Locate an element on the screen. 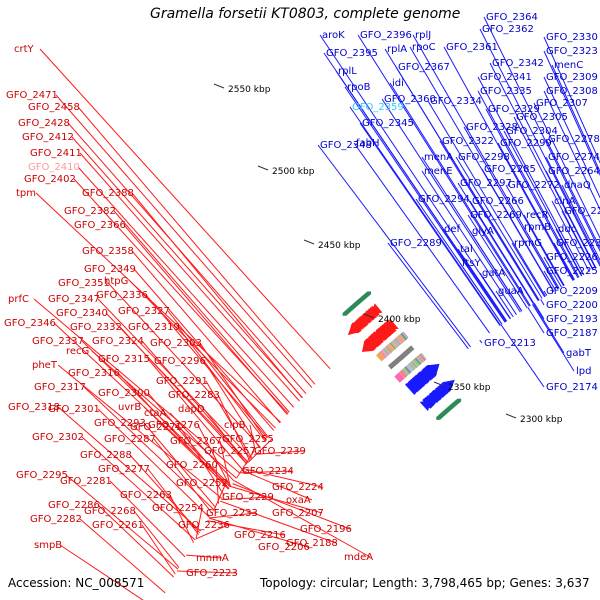 This screenshot has height=600, width=600. accession-label: Accession: NC_008571 is located at coordinates (76, 583).